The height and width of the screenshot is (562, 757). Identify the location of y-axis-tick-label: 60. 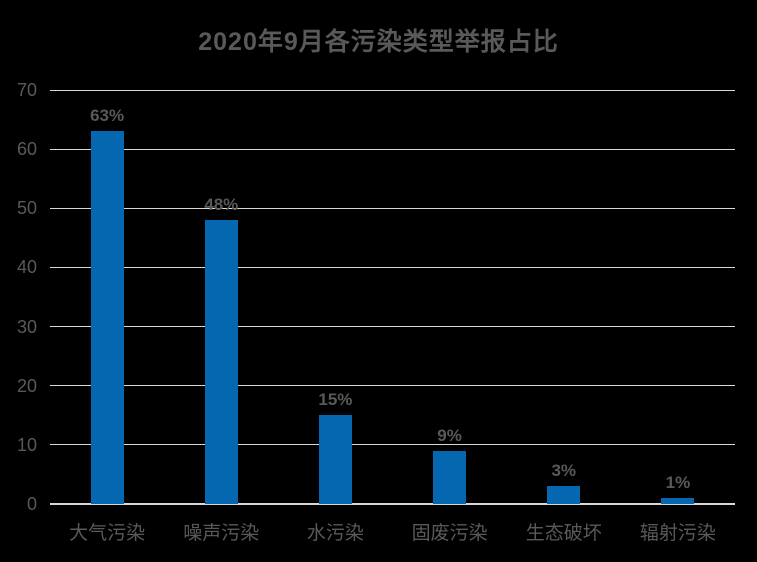
(26, 149).